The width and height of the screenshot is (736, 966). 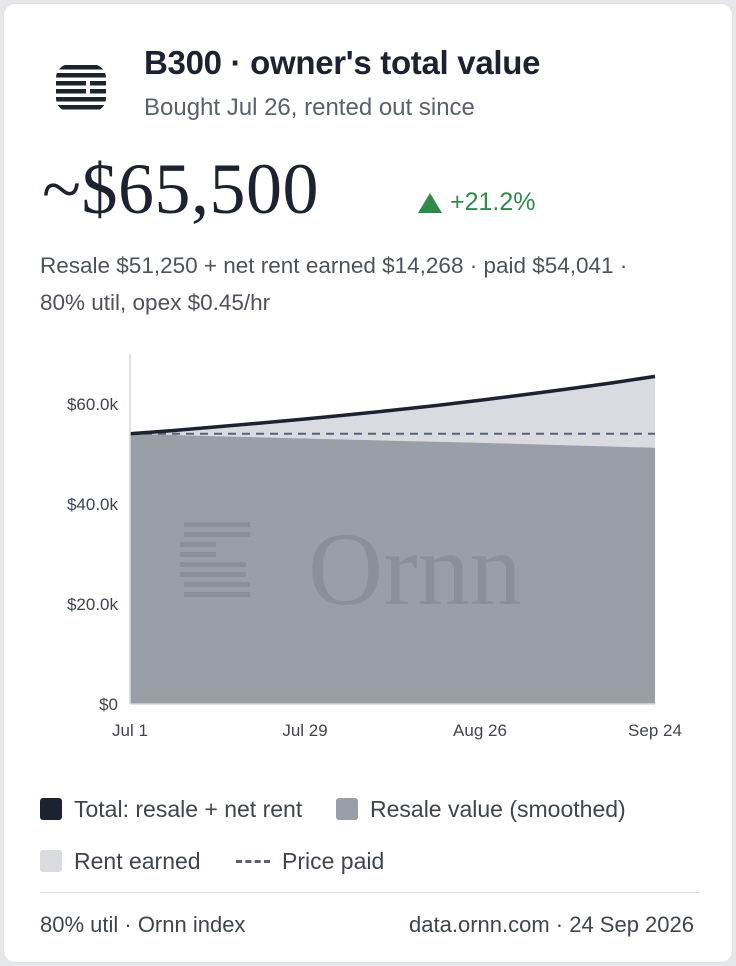 I want to click on legend-resale-label: Resale value (smoothed), so click(x=498, y=808).